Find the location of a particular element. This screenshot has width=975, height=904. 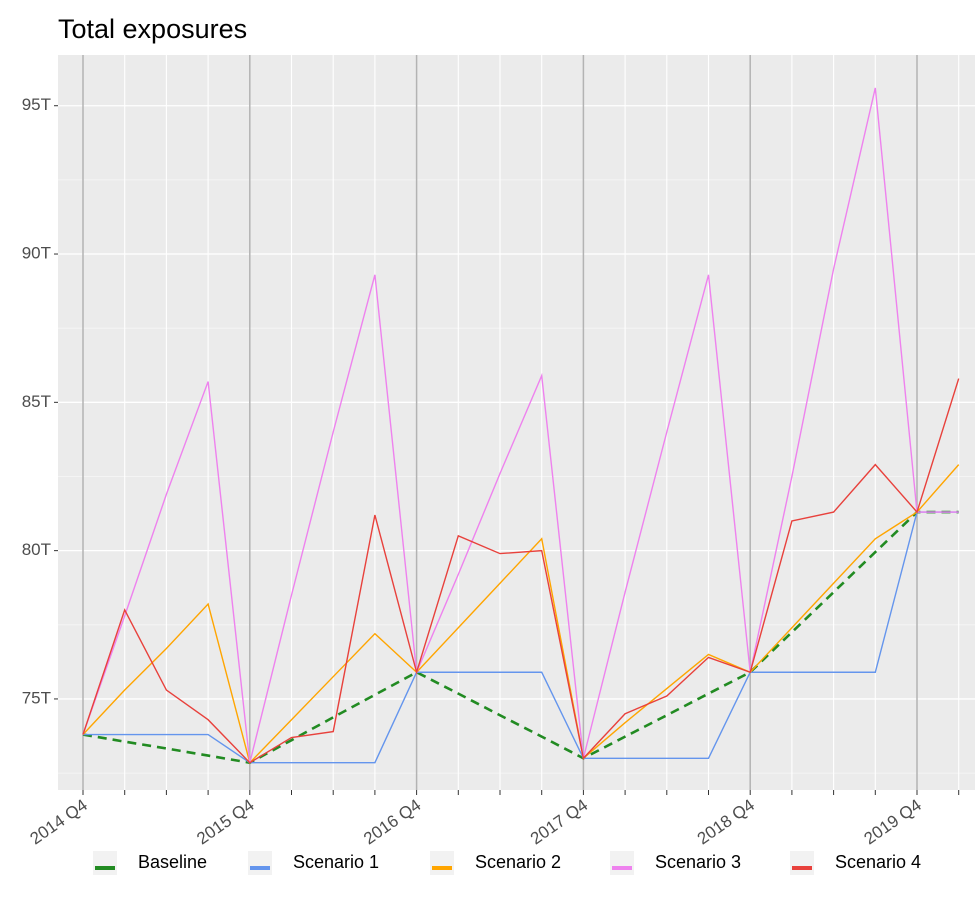

chart-title: Total exposures is located at coordinates (152, 29).